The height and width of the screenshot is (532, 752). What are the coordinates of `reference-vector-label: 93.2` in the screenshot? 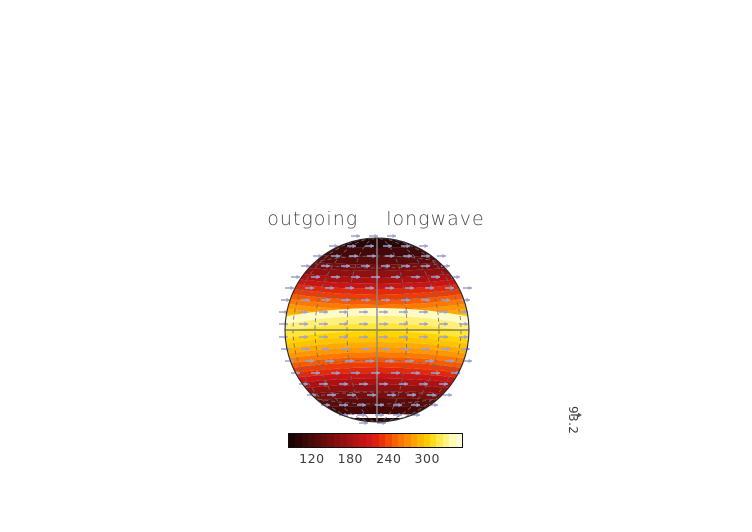 It's located at (573, 420).